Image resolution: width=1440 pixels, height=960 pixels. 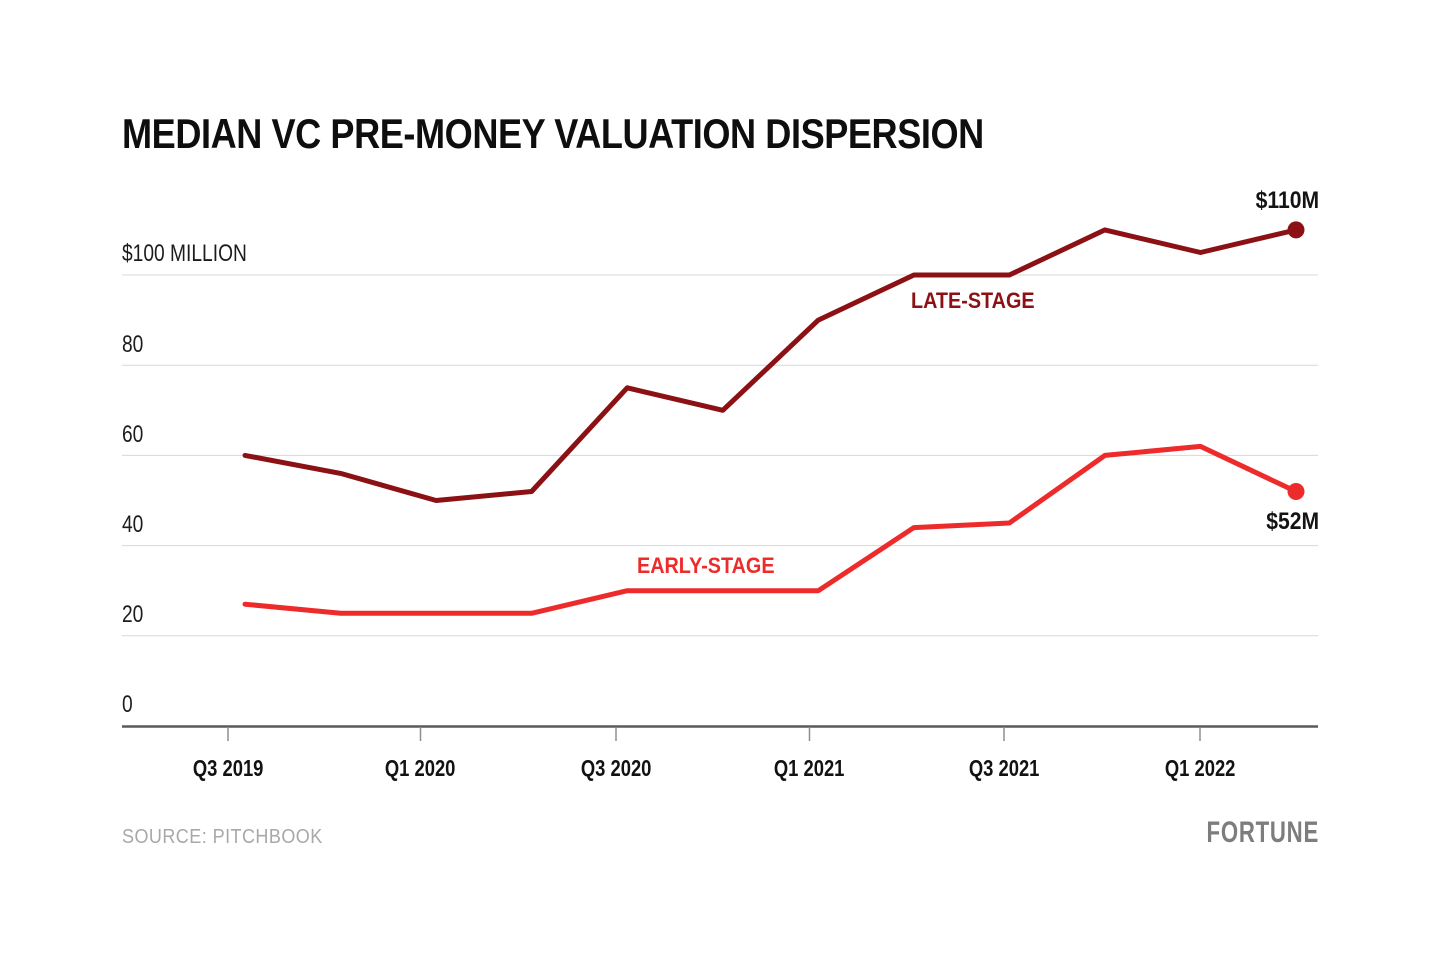 What do you see at coordinates (973, 300) in the screenshot?
I see `late-stage-series-label: LATE-STAGE` at bounding box center [973, 300].